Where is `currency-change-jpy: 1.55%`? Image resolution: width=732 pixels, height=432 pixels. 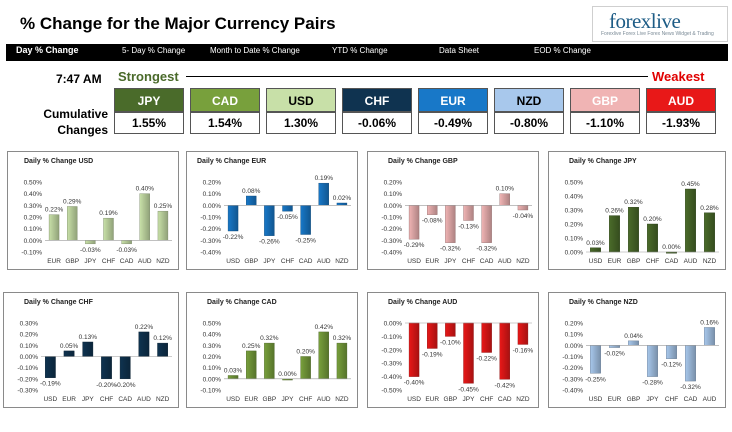 currency-change-jpy: 1.55% is located at coordinates (149, 123).